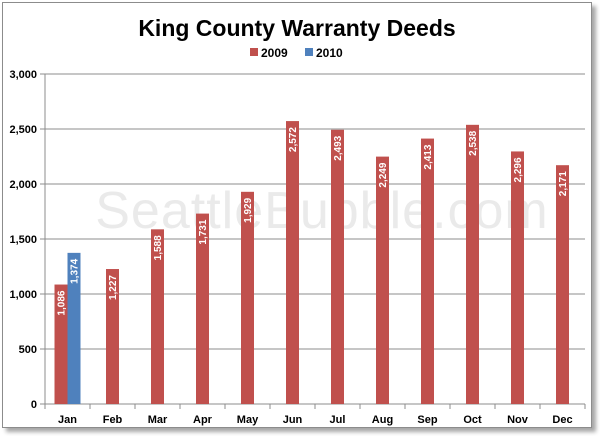  What do you see at coordinates (203, 231) in the screenshot?
I see `data-label: 1,731` at bounding box center [203, 231].